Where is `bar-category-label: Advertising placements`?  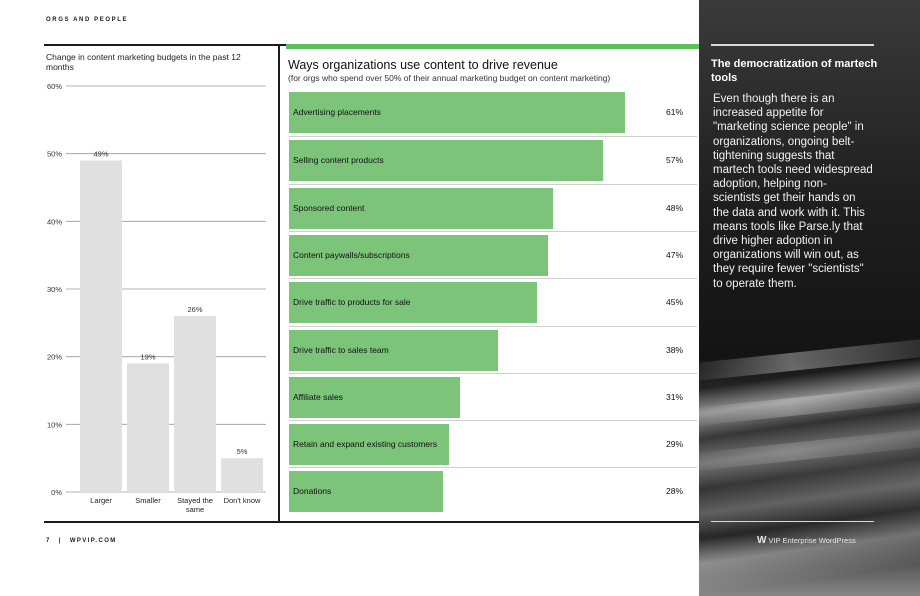
bar-category-label: Advertising placements is located at coordinates (337, 112).